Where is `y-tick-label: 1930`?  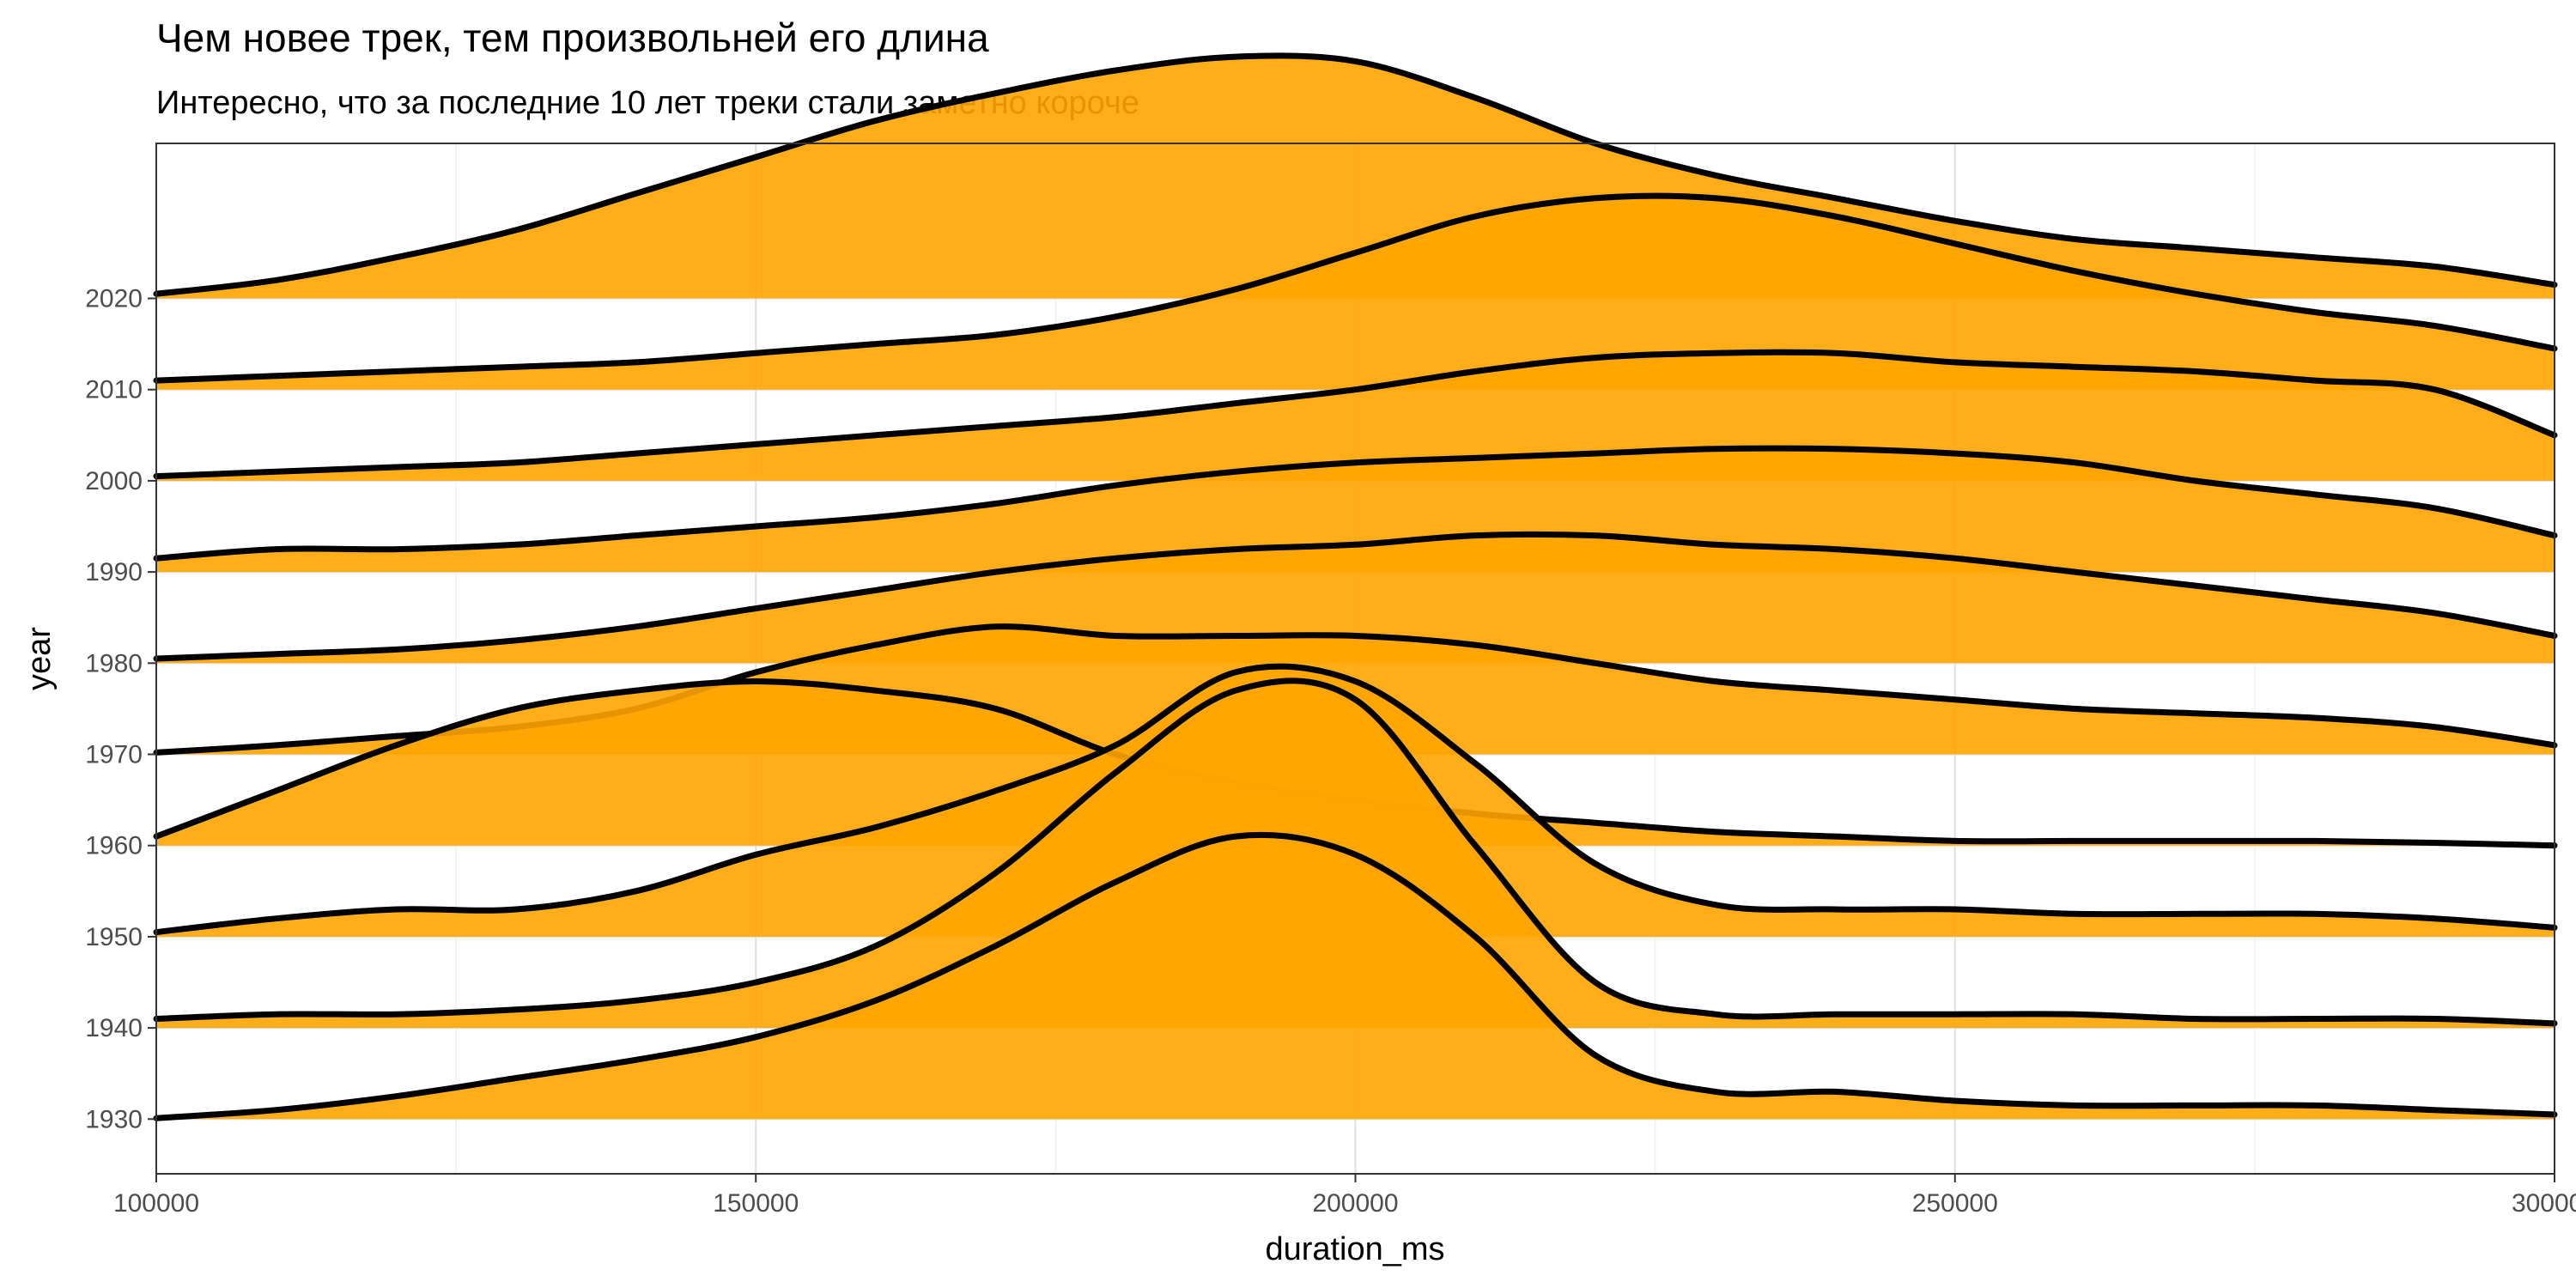
y-tick-label: 1930 is located at coordinates (114, 1119).